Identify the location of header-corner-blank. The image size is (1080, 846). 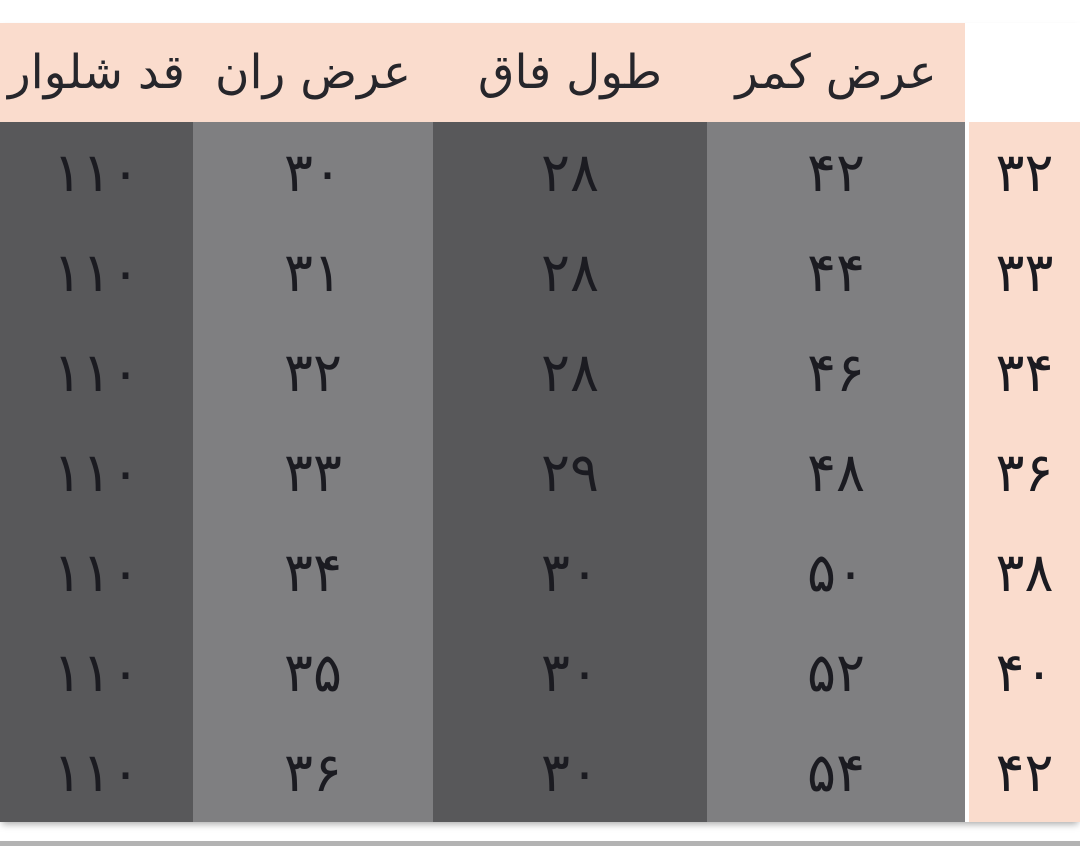
(1022, 72).